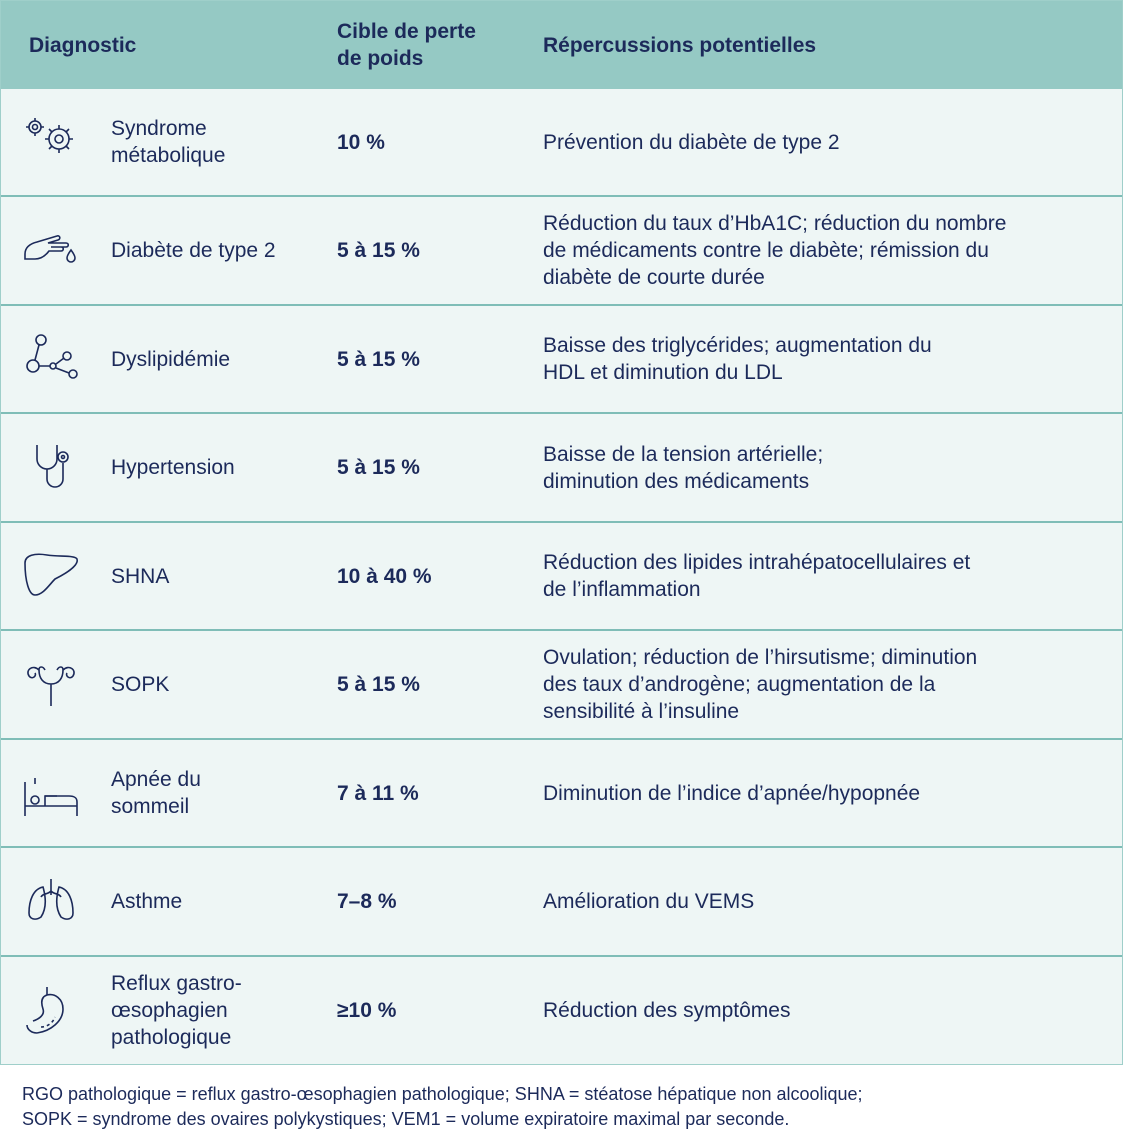  Describe the element at coordinates (739, 684) in the screenshot. I see `effects-text: des taux d’androgène; augmentation de la` at that location.